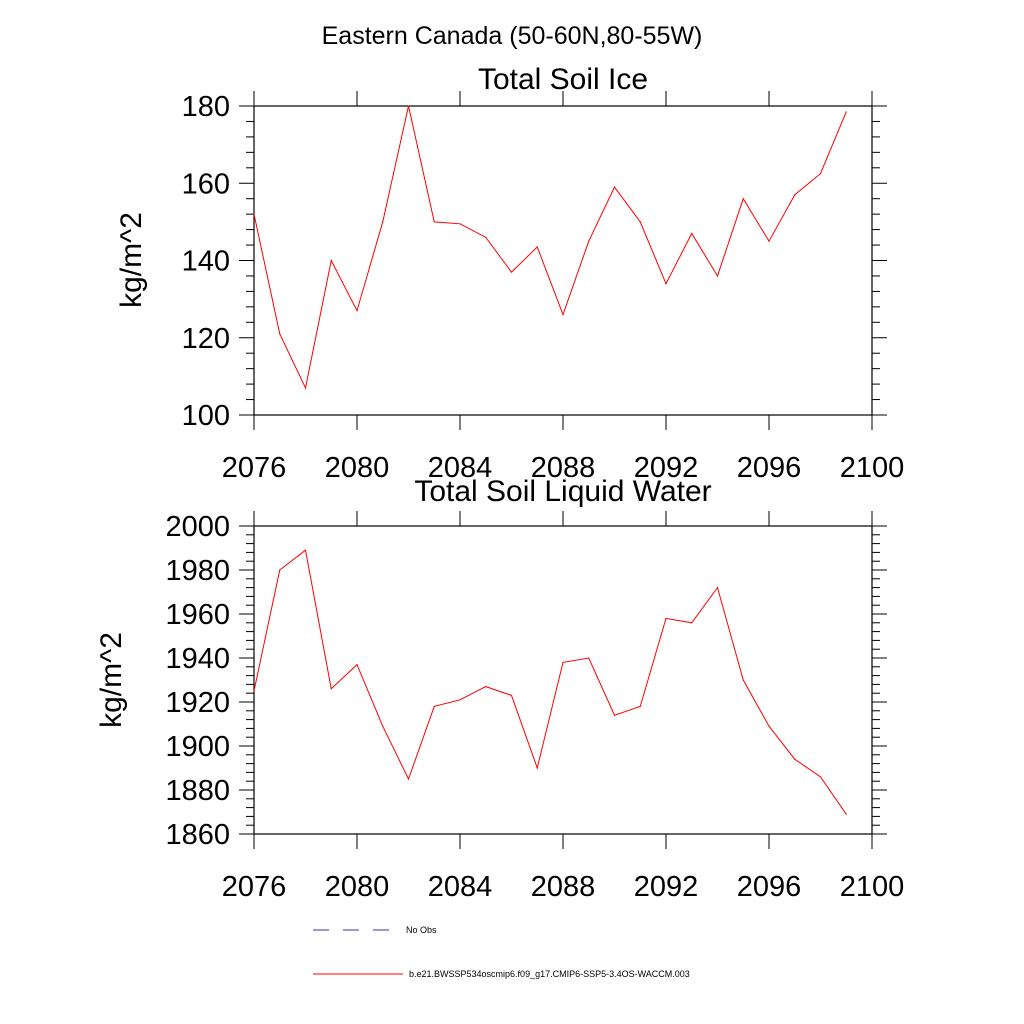  What do you see at coordinates (197, 527) in the screenshot?
I see `y-tick-label: 2000` at bounding box center [197, 527].